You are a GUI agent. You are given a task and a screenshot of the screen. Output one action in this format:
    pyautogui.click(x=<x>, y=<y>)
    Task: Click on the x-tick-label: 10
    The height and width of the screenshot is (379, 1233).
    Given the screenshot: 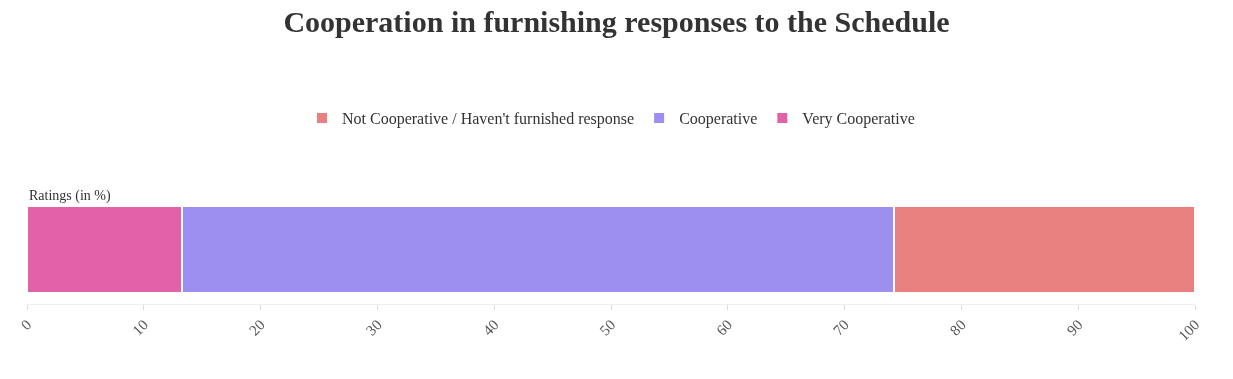 What is the action you would take?
    pyautogui.click(x=140, y=327)
    